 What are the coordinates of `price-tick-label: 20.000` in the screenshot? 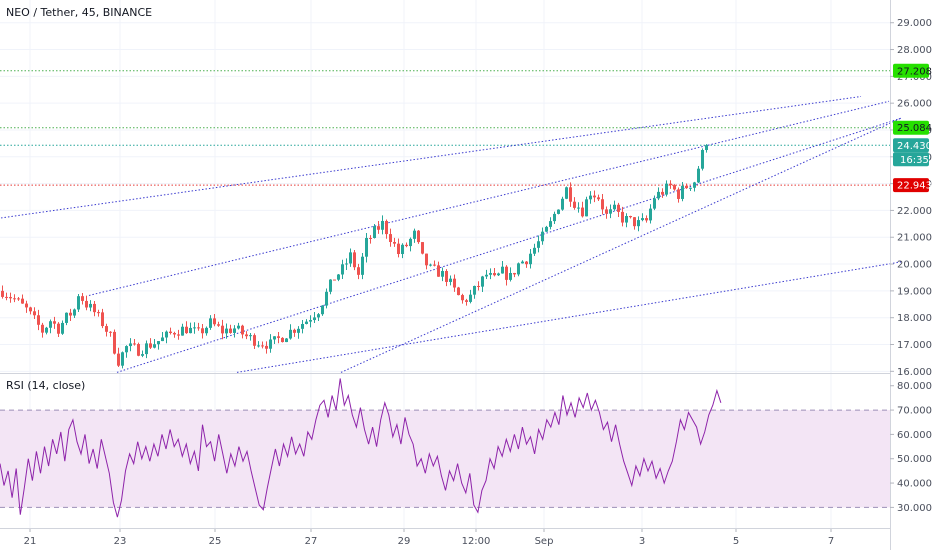 It's located at (914, 265).